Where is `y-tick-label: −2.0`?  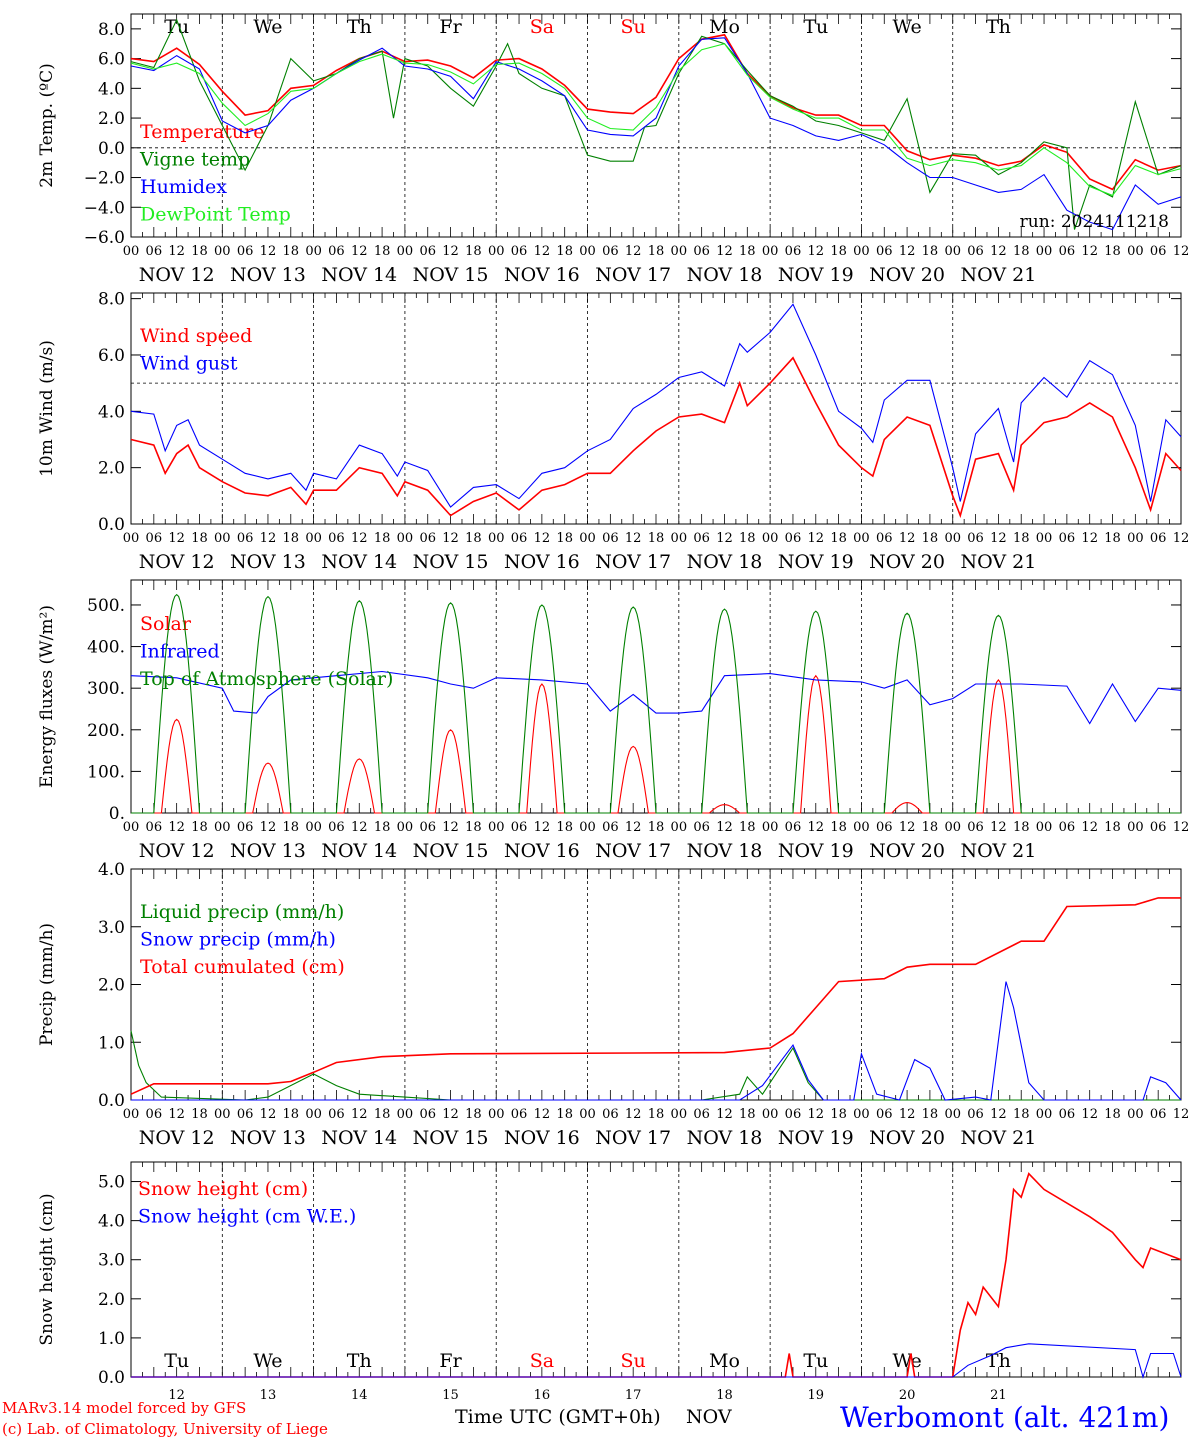 y-tick-label: −2.0 is located at coordinates (104, 179).